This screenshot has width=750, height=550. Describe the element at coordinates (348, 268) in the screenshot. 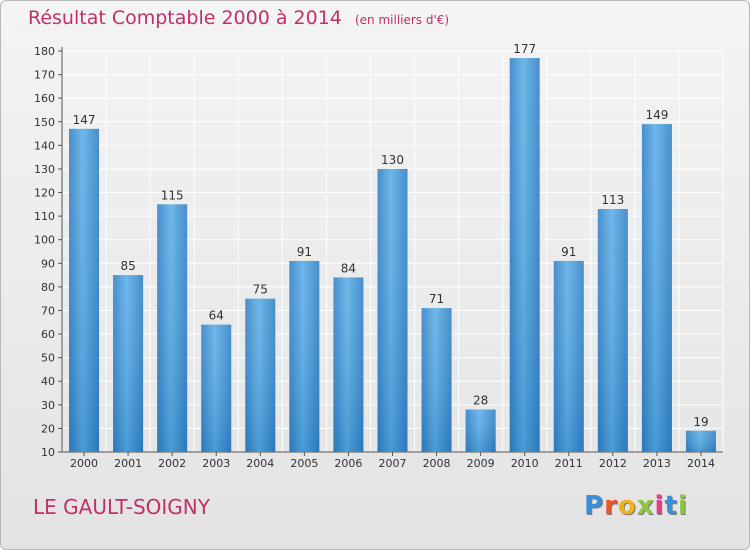

I see `value-label-2006: 84` at that location.